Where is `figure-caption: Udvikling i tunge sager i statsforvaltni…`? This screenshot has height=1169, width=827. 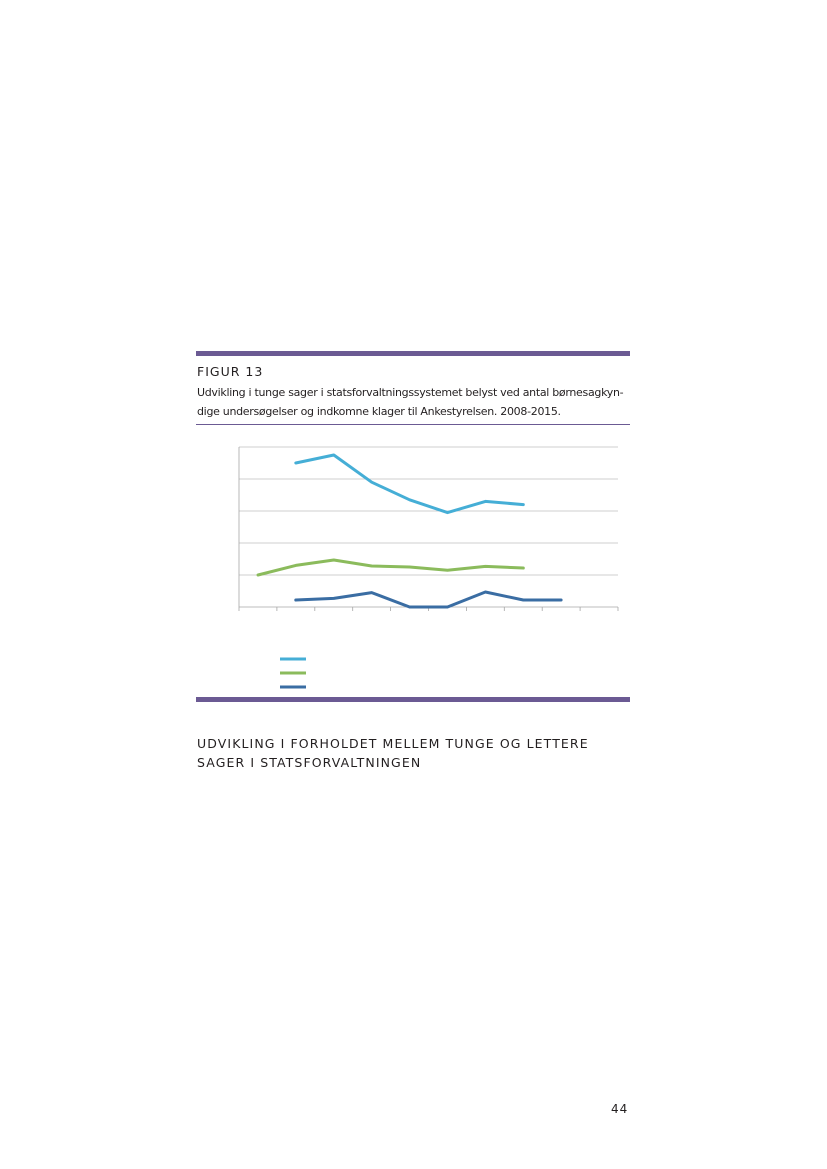
figure-caption: Udvikling i tunge sager i statsforvaltni… is located at coordinates (410, 402).